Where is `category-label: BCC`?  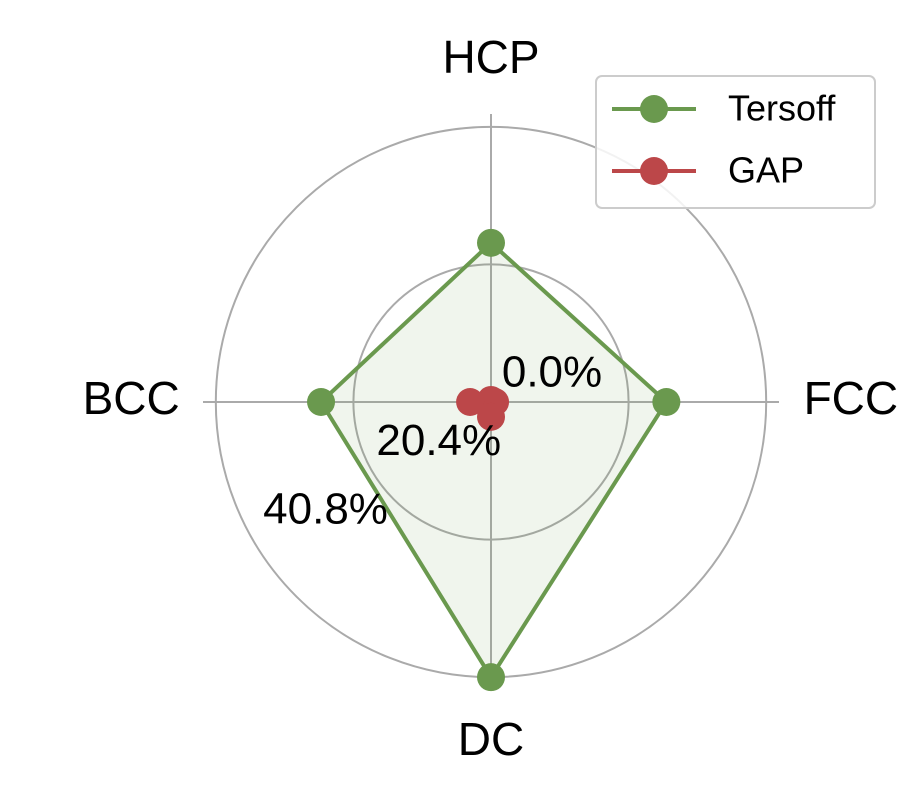 category-label: BCC is located at coordinates (131, 398).